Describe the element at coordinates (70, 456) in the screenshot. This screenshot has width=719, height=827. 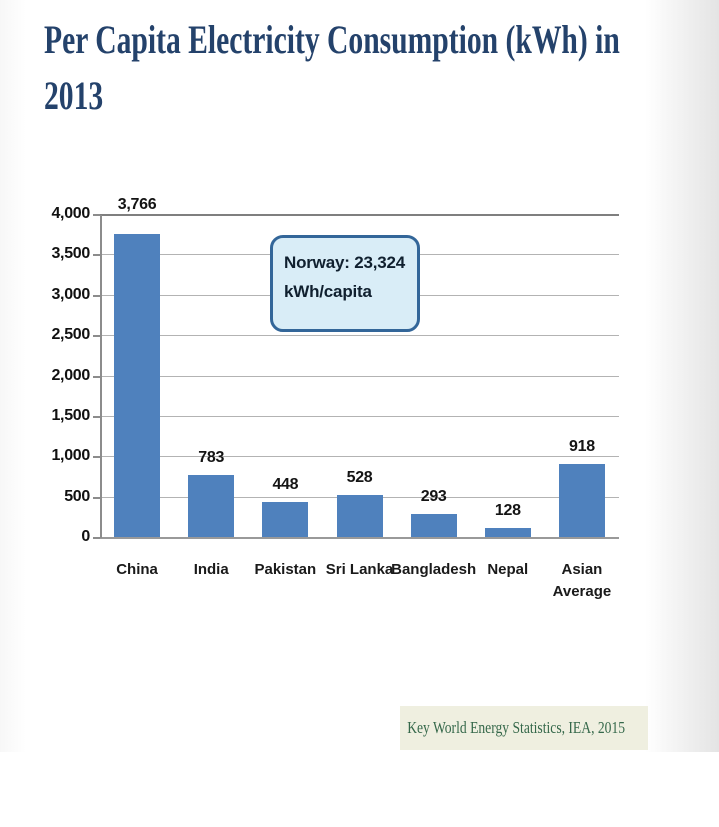
I see `y-axis-tick-label: 1,000` at that location.